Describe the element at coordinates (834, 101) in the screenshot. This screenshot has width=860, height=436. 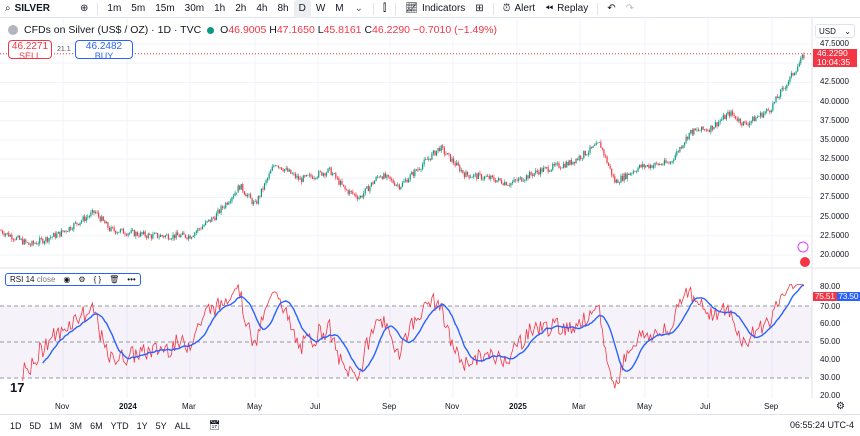
I see `price-tick: 40.0000` at that location.